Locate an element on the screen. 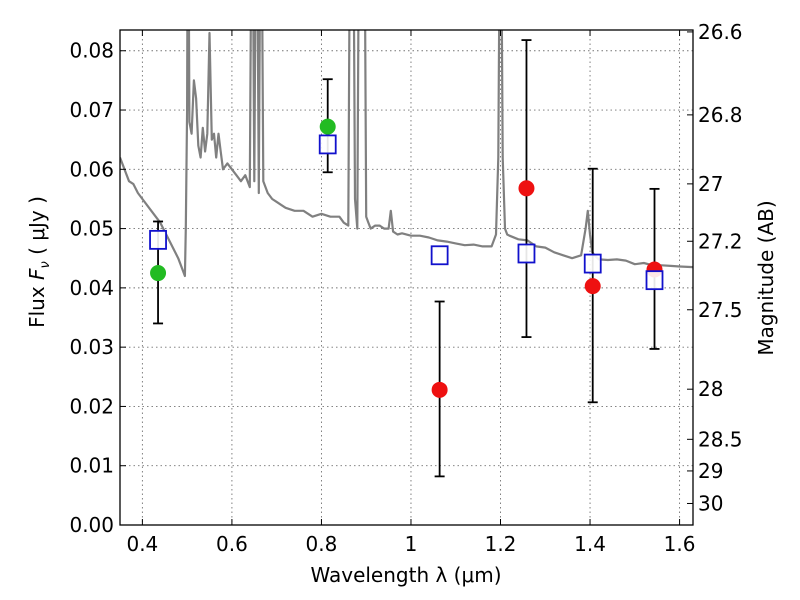 The image size is (800, 600). x-tick-label: 1.4 is located at coordinates (590, 544).